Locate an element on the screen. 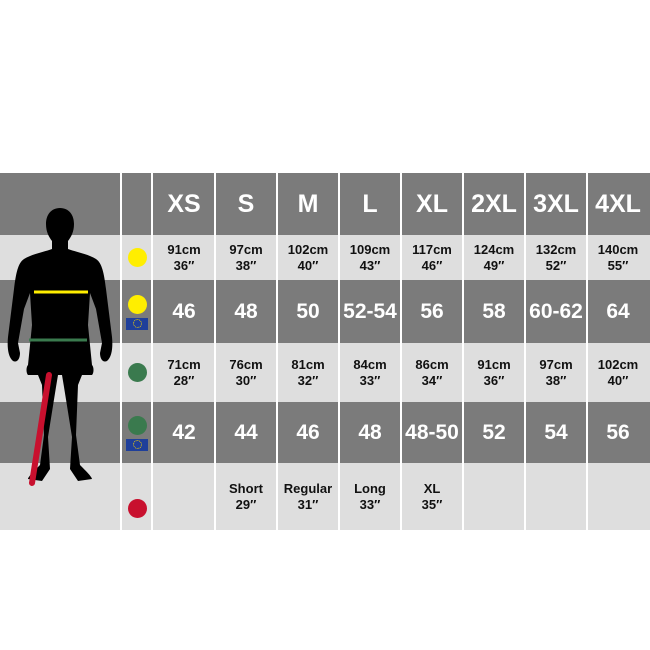  size-cell: 124cm 49″ is located at coordinates (494, 257).